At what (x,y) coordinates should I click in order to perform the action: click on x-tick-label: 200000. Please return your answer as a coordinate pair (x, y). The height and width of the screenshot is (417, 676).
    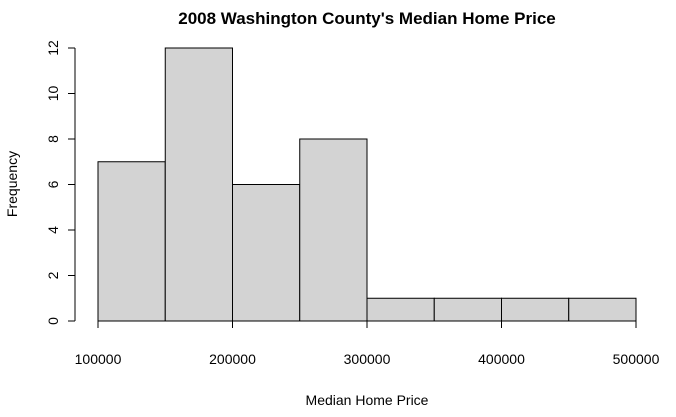
    Looking at the image, I should click on (232, 359).